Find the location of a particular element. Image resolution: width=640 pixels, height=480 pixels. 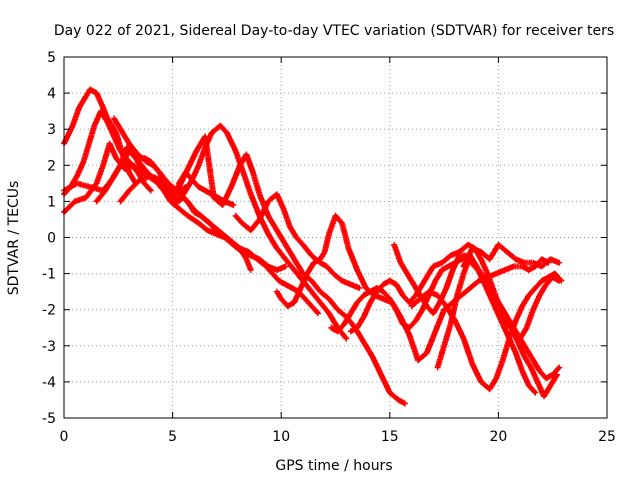

y-tick-label: 1 is located at coordinates (51, 202).